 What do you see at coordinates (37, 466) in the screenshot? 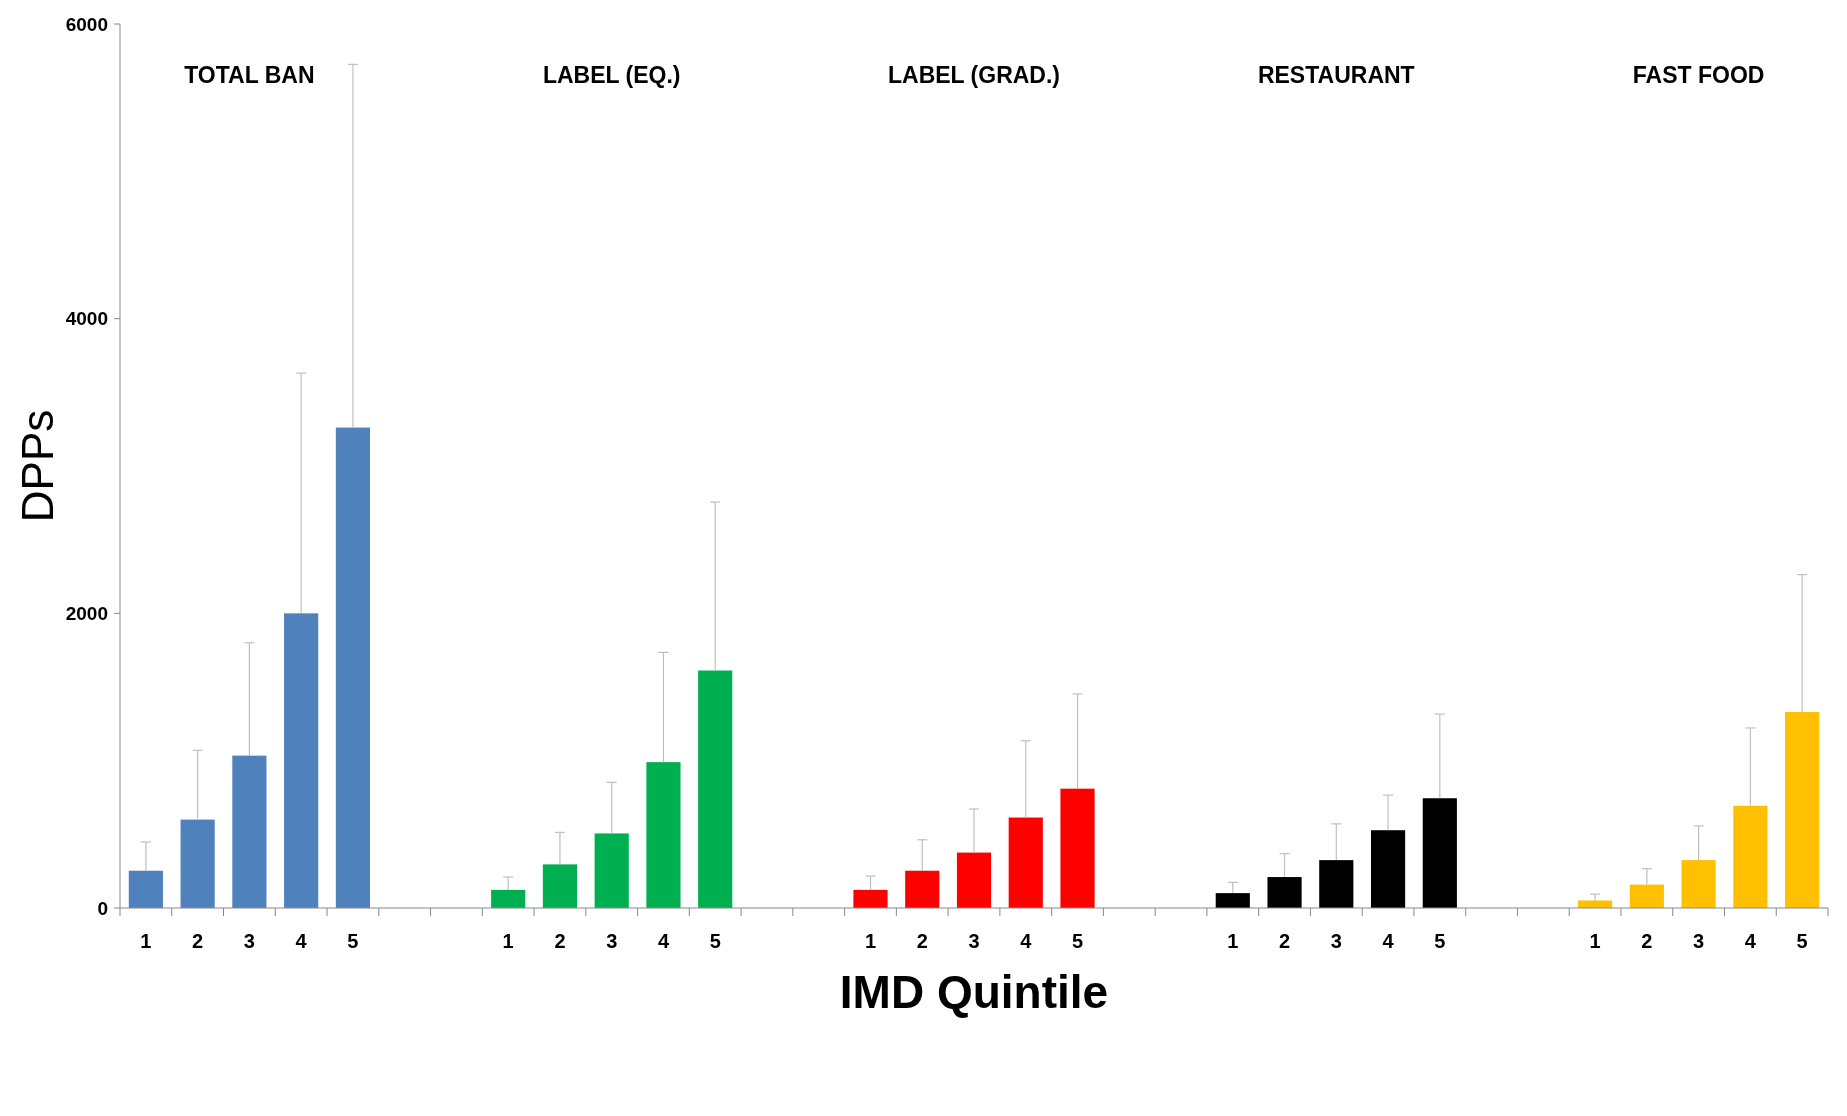
I see `y-axis-title: DPPs` at bounding box center [37, 466].